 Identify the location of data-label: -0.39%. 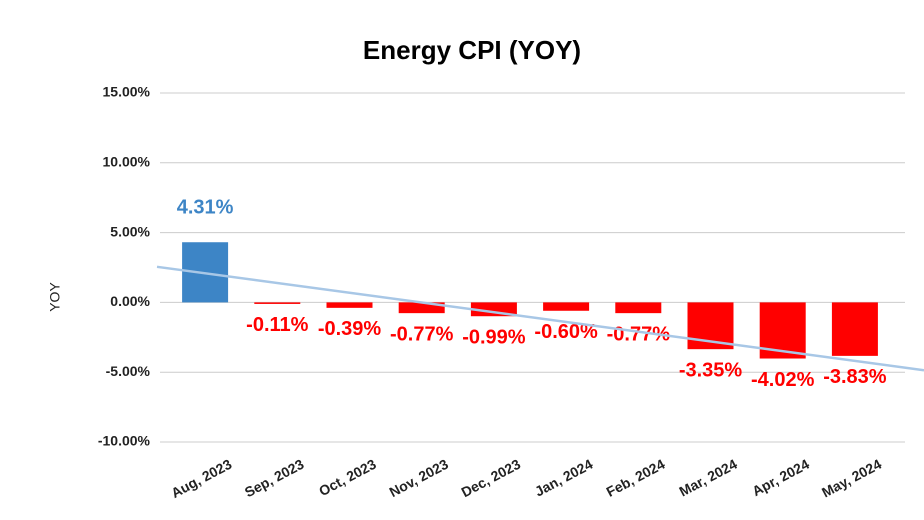
(350, 329).